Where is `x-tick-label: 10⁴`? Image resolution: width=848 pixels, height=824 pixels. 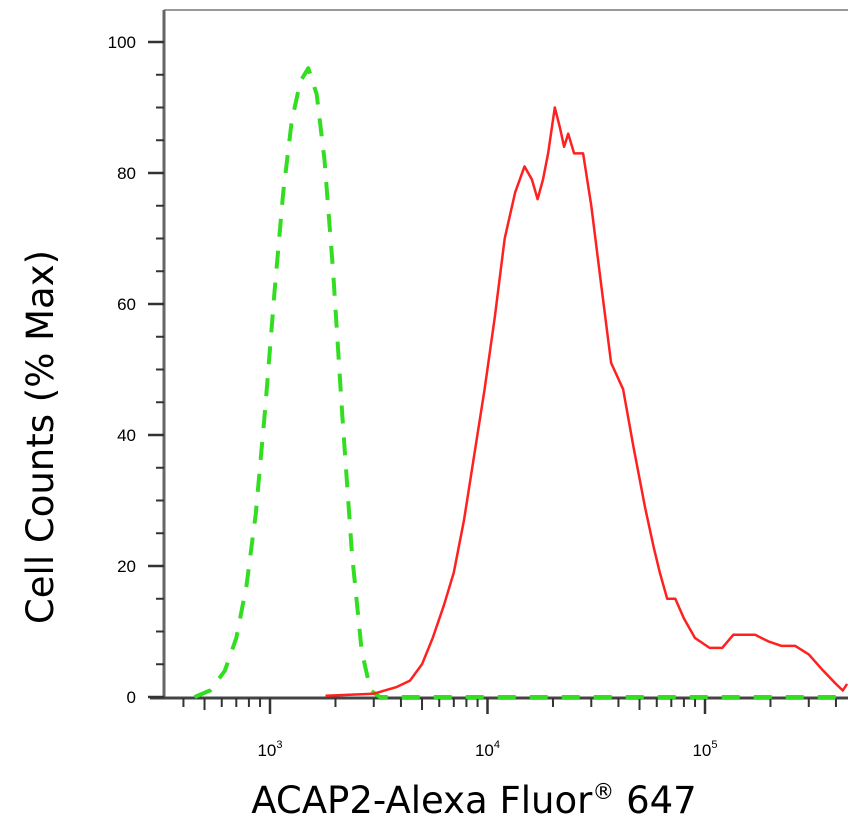
x-tick-label: 10⁴ is located at coordinates (487, 749).